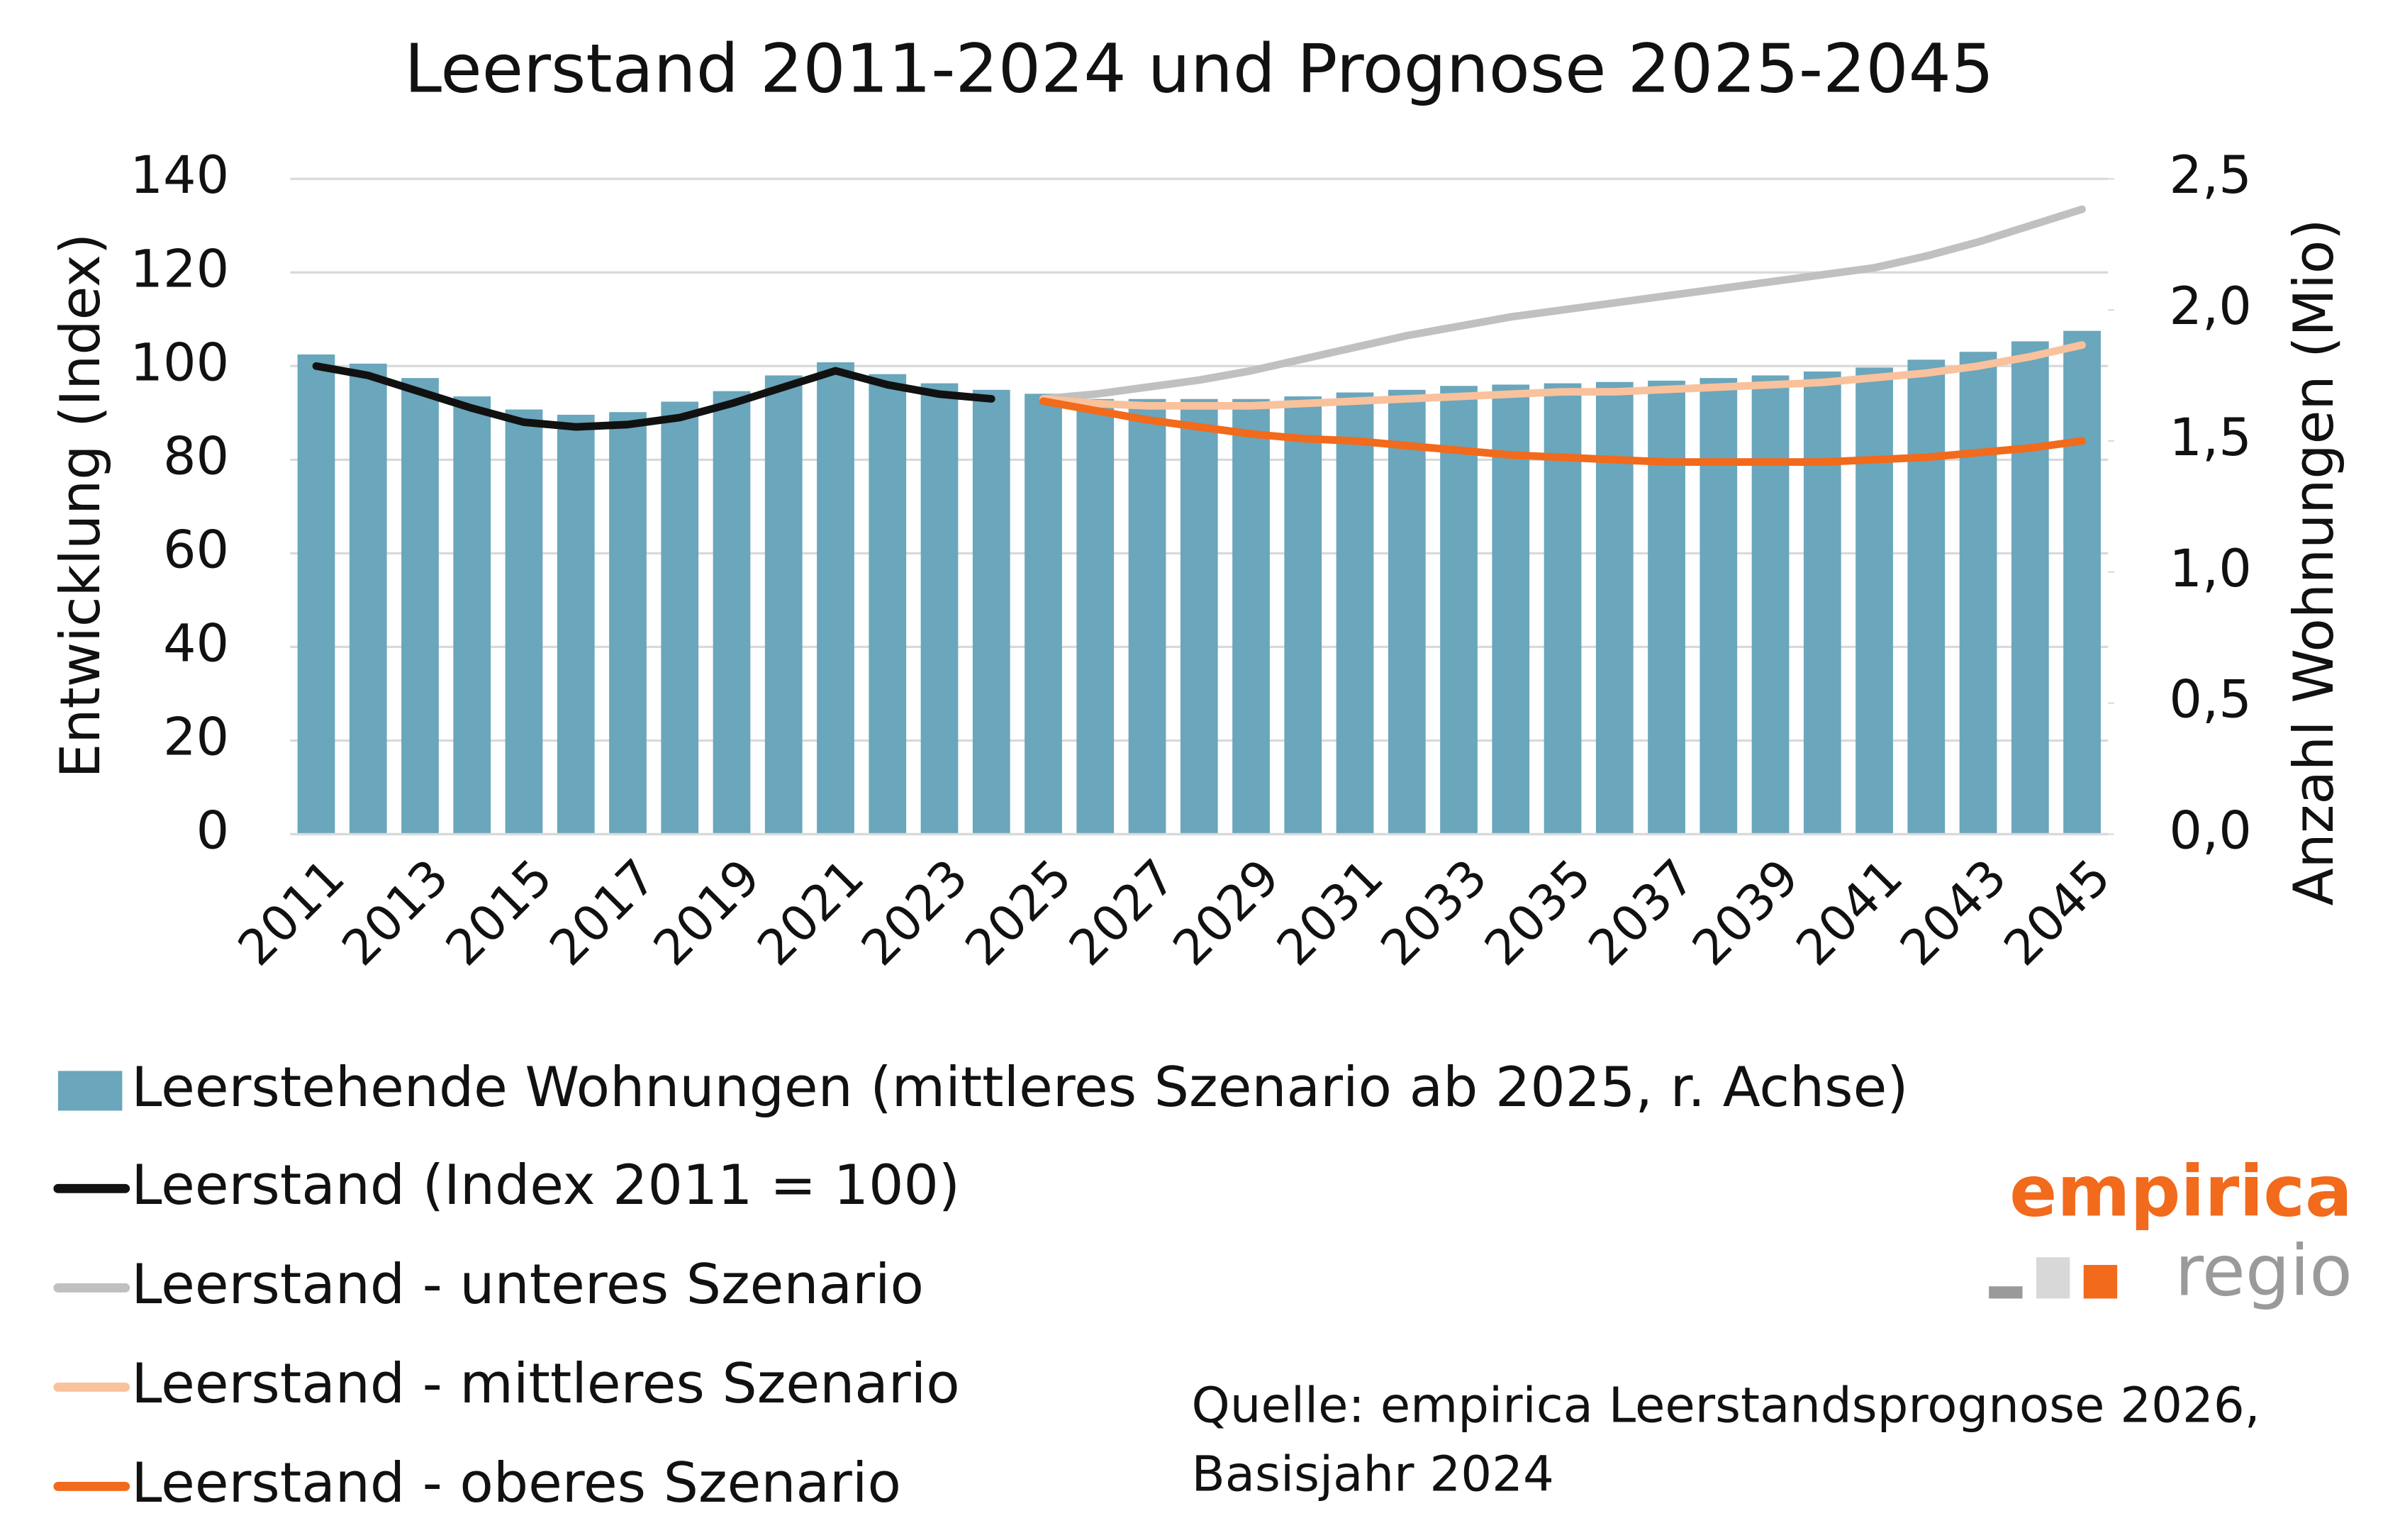 This screenshot has width=2383, height=1540. I want to click on x-tick-label: 2043, so click(1954, 913).